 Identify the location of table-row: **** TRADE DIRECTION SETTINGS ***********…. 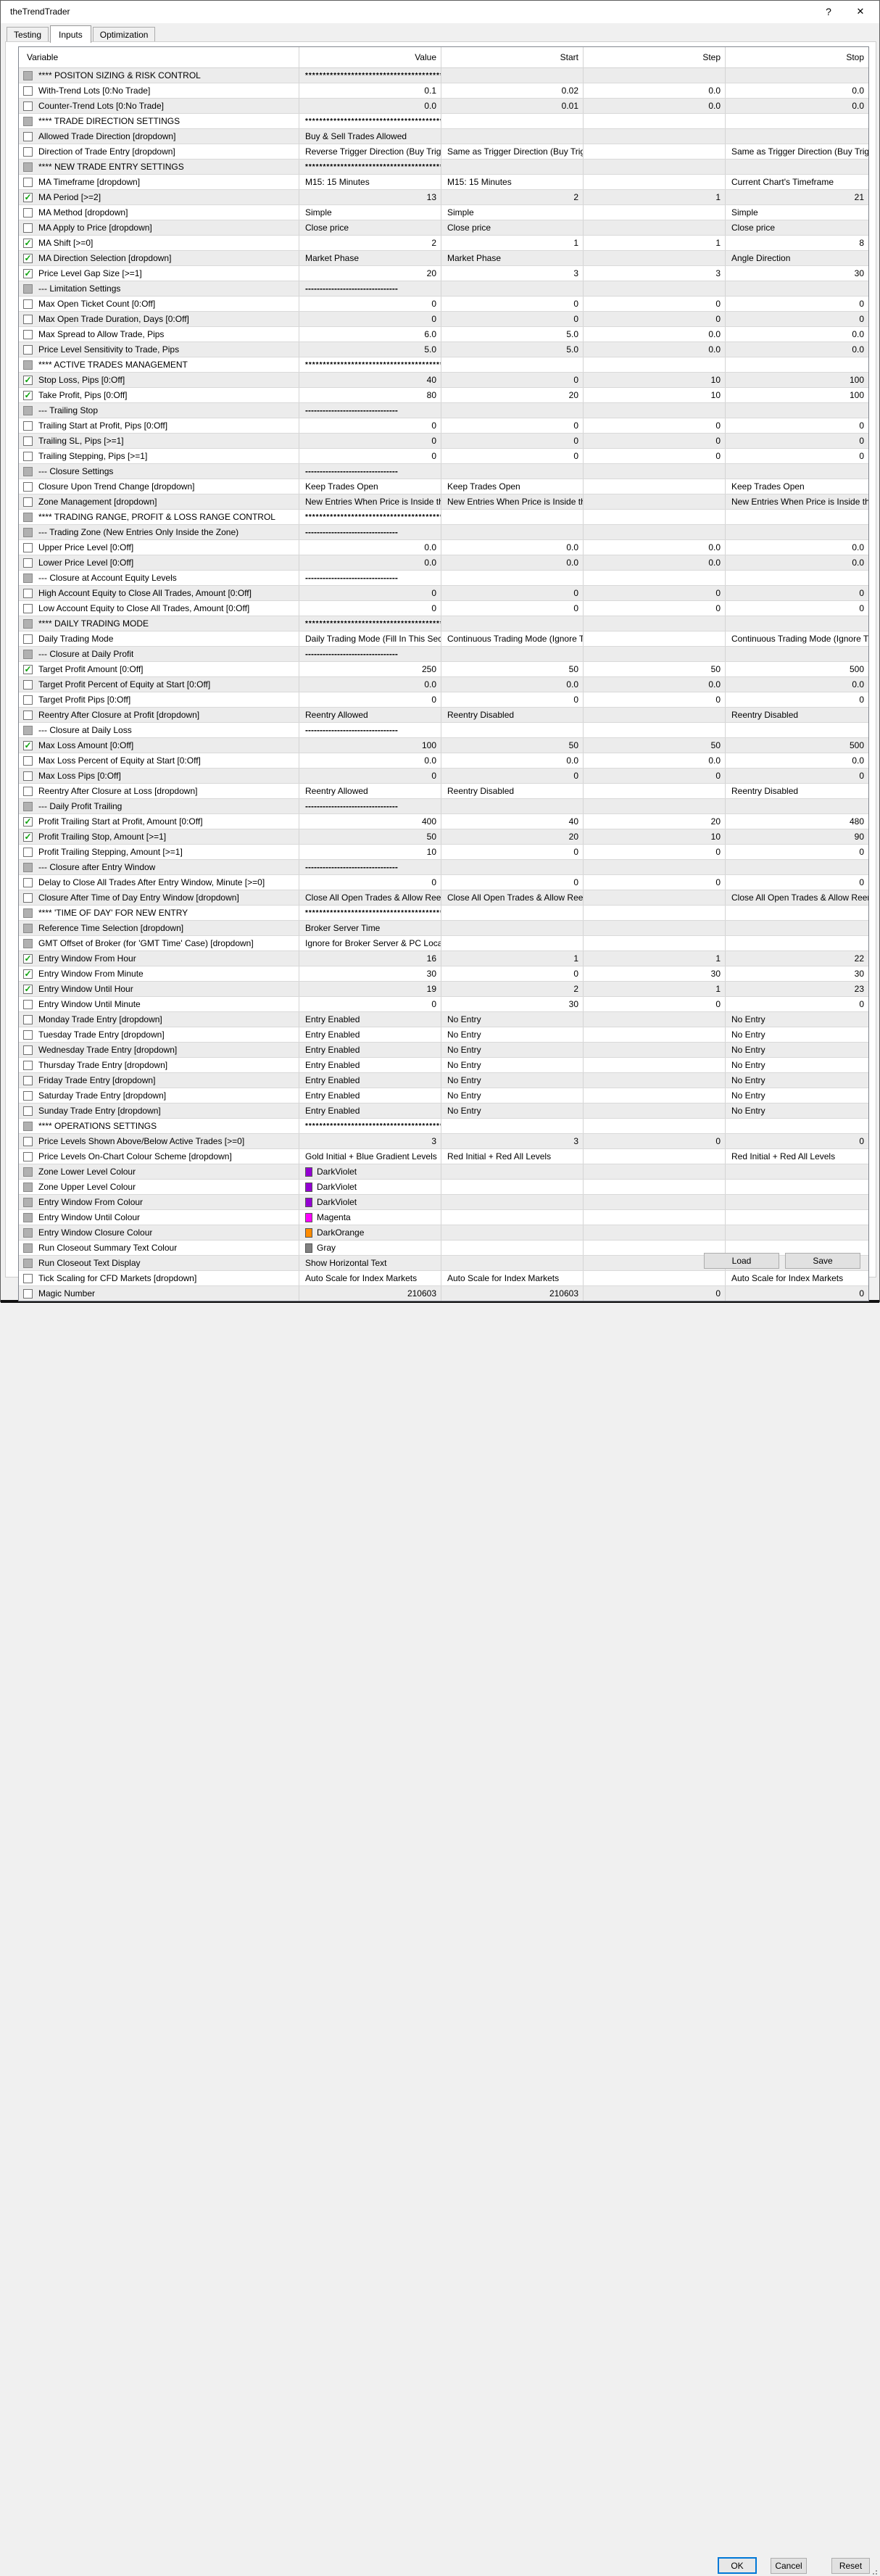
(443, 121).